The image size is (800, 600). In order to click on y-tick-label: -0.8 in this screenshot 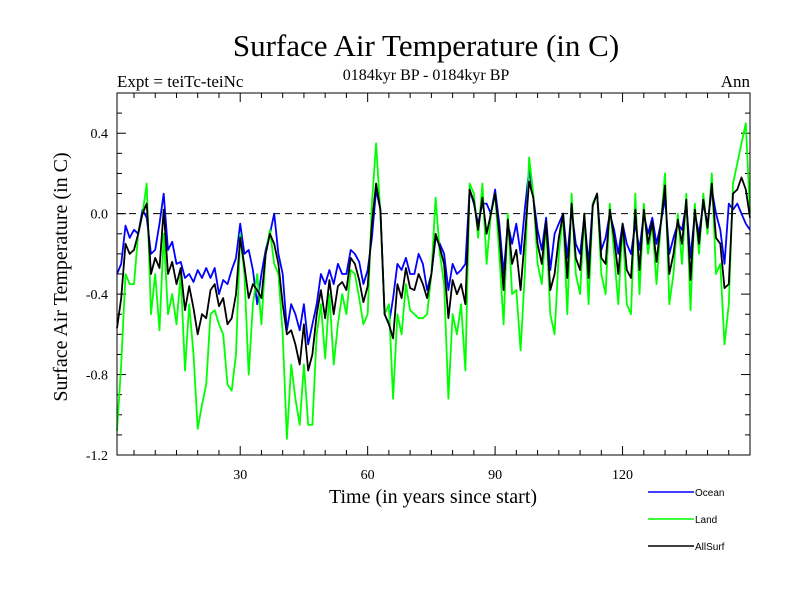, I will do `click(97, 376)`.